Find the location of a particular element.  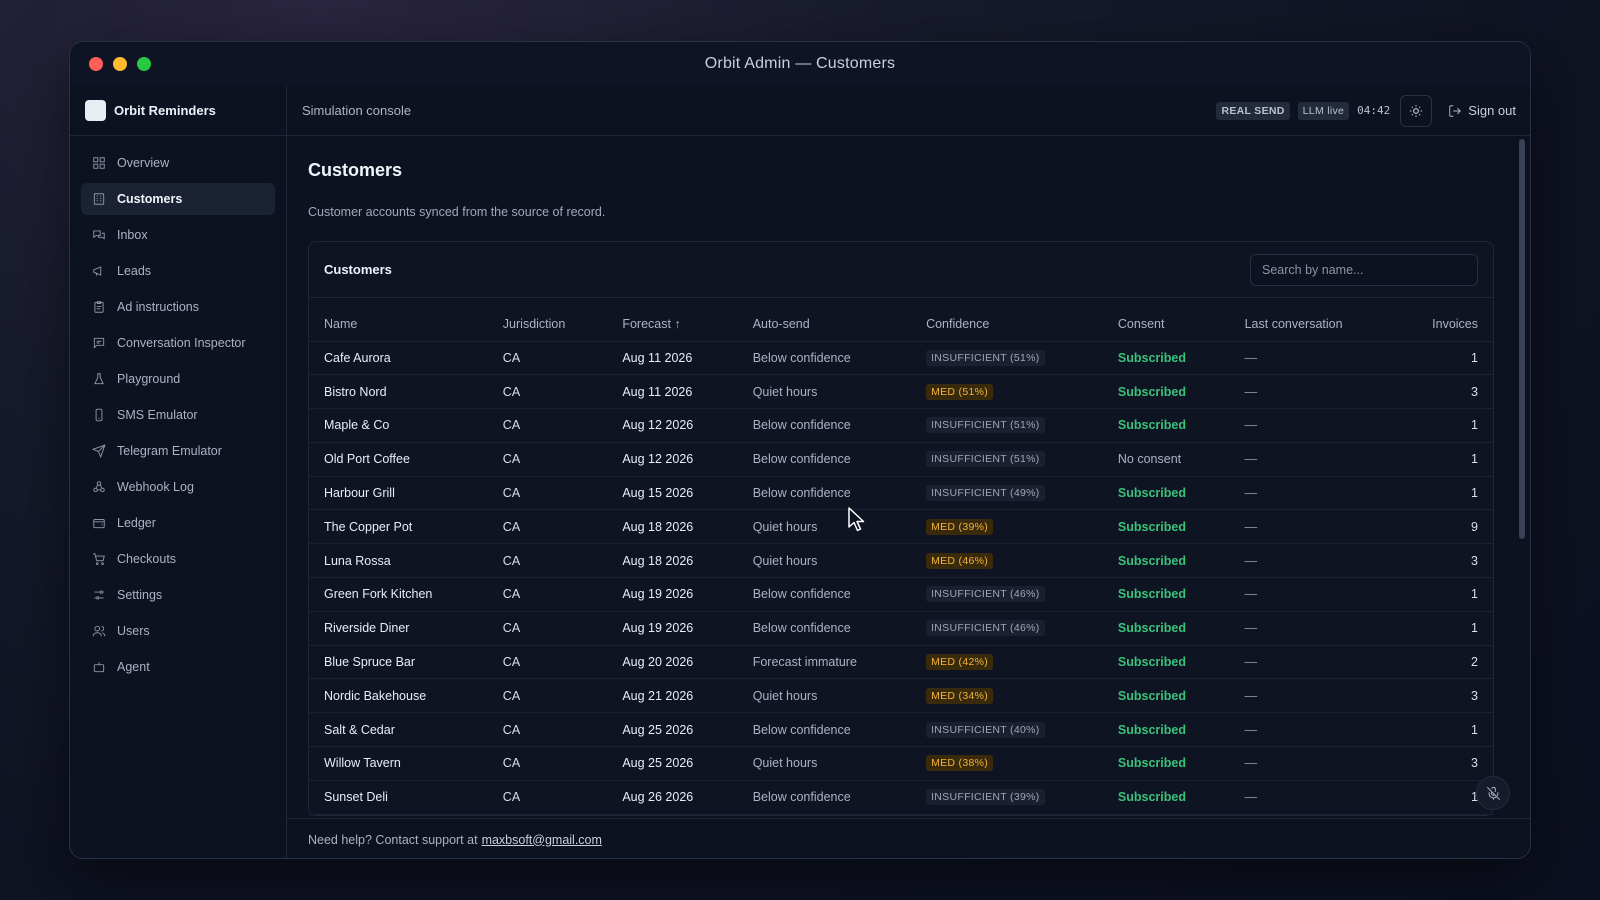

cell-name: Cafe Aurora is located at coordinates (398, 358).